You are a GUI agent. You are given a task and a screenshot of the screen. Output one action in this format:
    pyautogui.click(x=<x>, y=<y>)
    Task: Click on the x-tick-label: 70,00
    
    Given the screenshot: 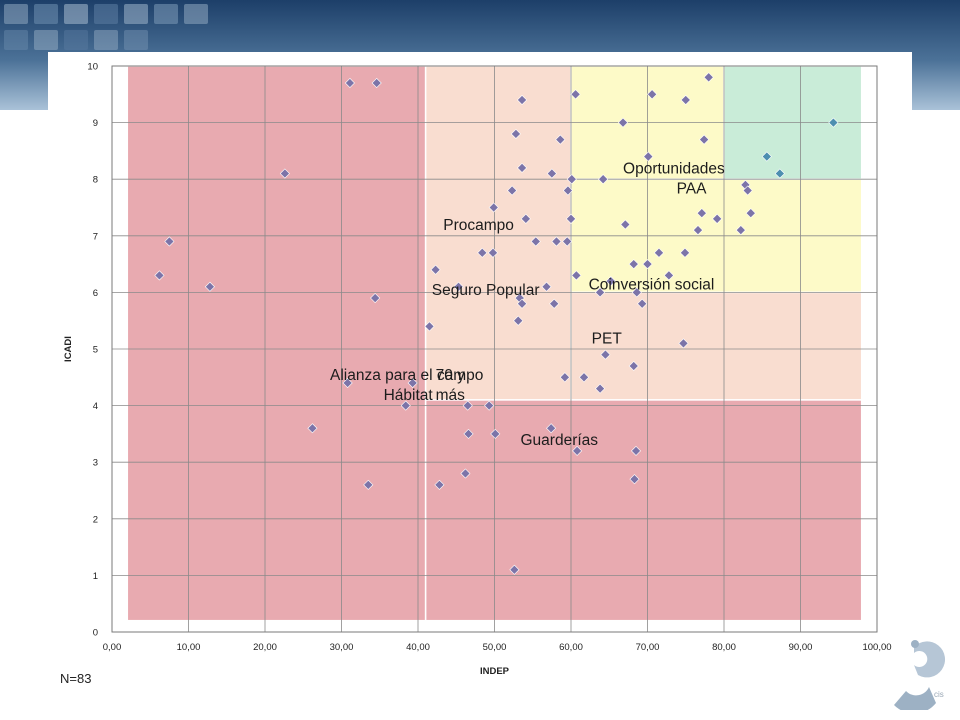 What is the action you would take?
    pyautogui.click(x=648, y=647)
    